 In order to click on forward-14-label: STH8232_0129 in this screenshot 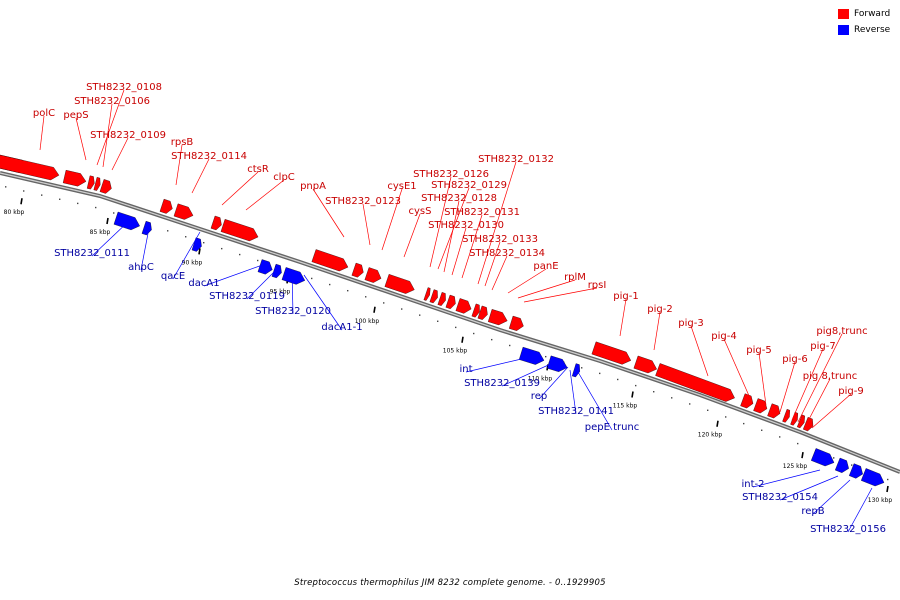, I will do `click(469, 185)`.